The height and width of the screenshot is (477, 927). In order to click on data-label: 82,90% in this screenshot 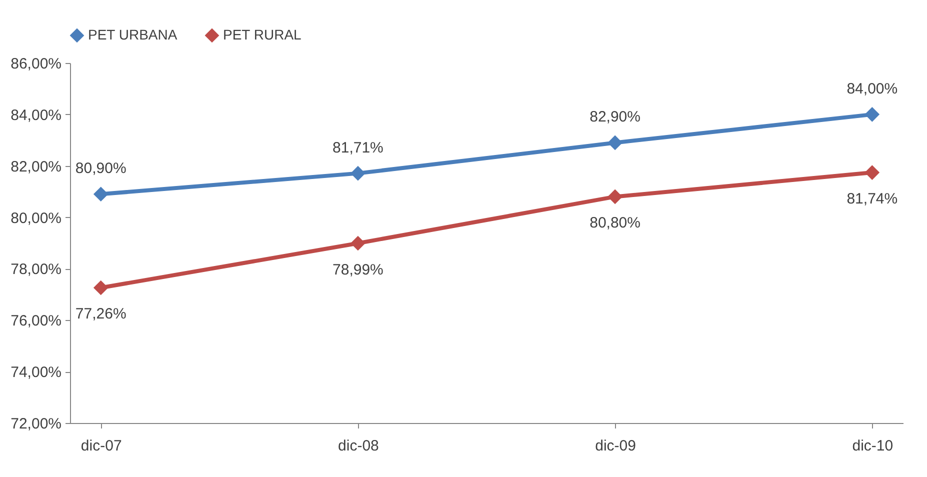, I will do `click(615, 117)`.